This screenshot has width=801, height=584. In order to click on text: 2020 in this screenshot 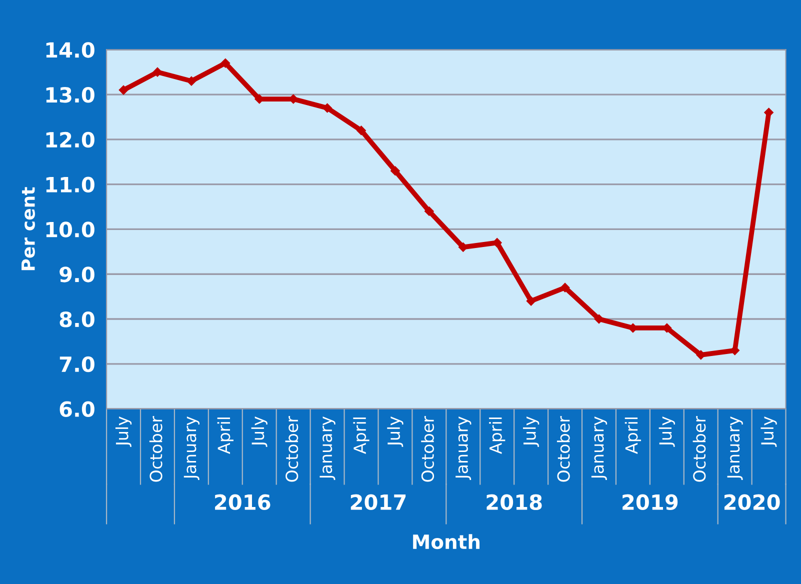, I will do `click(752, 502)`.